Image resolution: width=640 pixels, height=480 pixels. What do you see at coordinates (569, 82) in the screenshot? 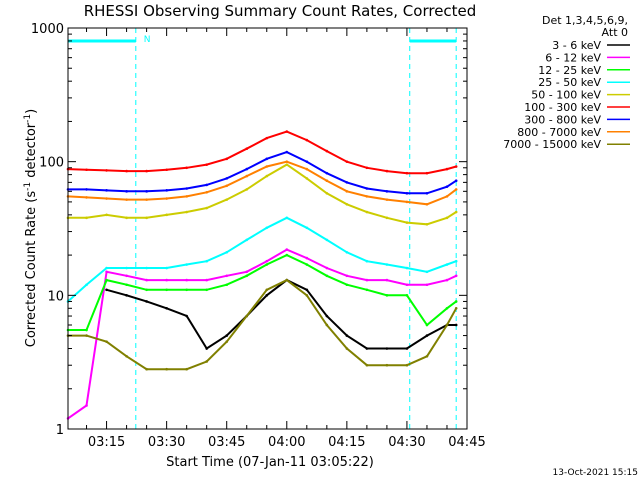
I see `legend-label: 25 - 50 keV` at bounding box center [569, 82].